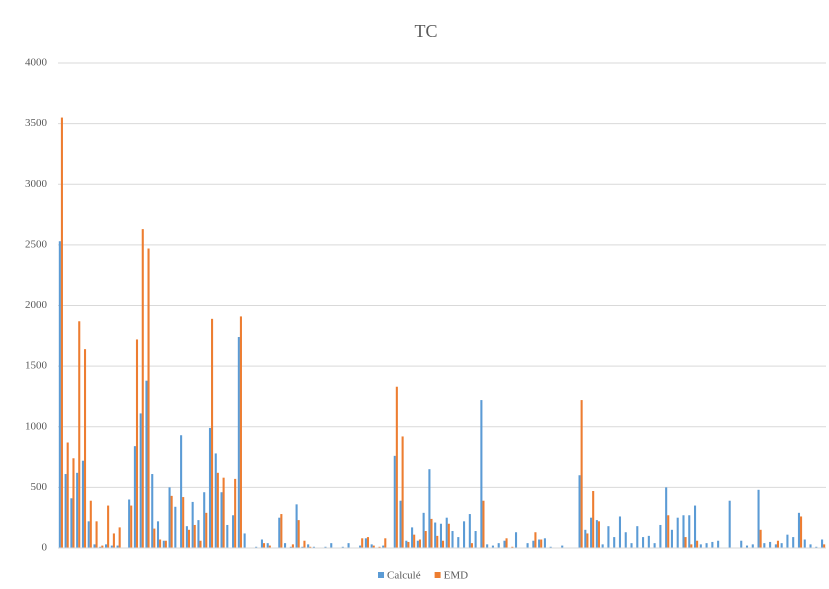 This screenshot has width=829, height=589. Describe the element at coordinates (456, 576) in the screenshot. I see `legend-label: EMD` at that location.